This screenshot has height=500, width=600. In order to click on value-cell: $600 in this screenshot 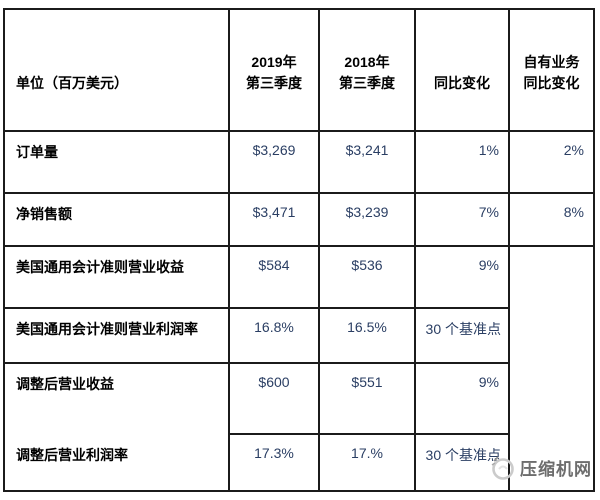, I will do `click(274, 398)`.